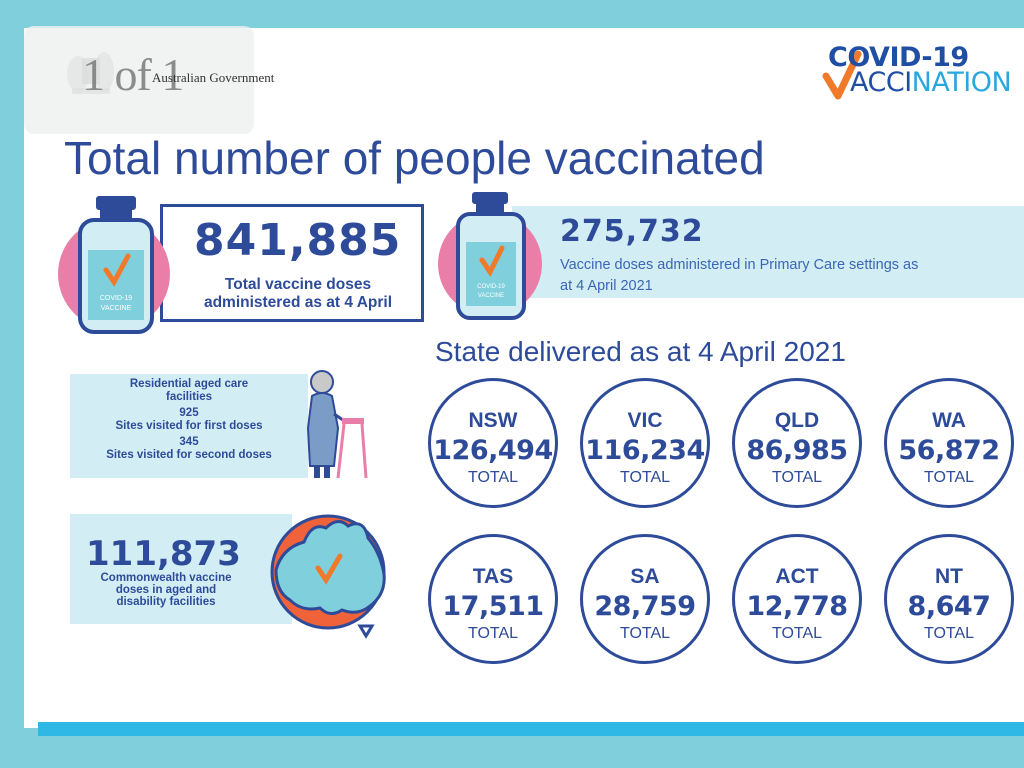 The image size is (1024, 768). I want to click on state-circle-vic: VIC 116,234 TOTAL, so click(645, 443).